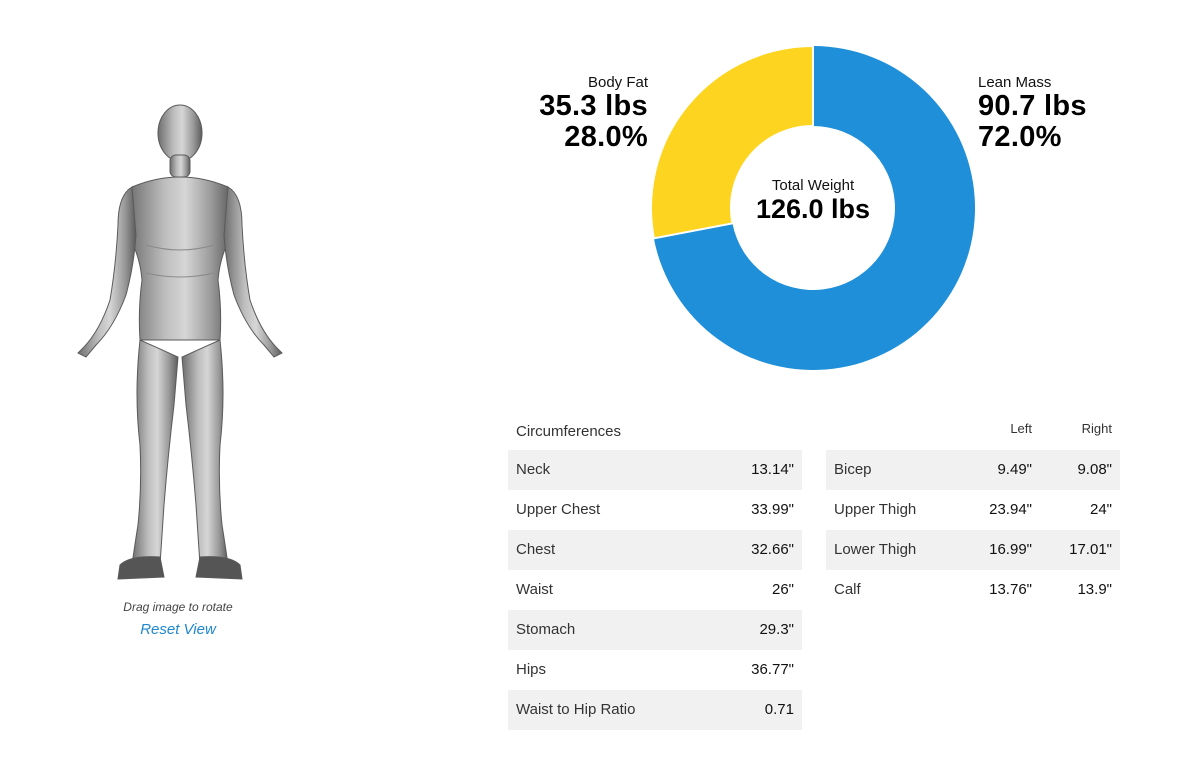 This screenshot has height=770, width=1186. I want to click on body-fat-label: Body Fat 35.3 lbs 28.0%, so click(593, 113).